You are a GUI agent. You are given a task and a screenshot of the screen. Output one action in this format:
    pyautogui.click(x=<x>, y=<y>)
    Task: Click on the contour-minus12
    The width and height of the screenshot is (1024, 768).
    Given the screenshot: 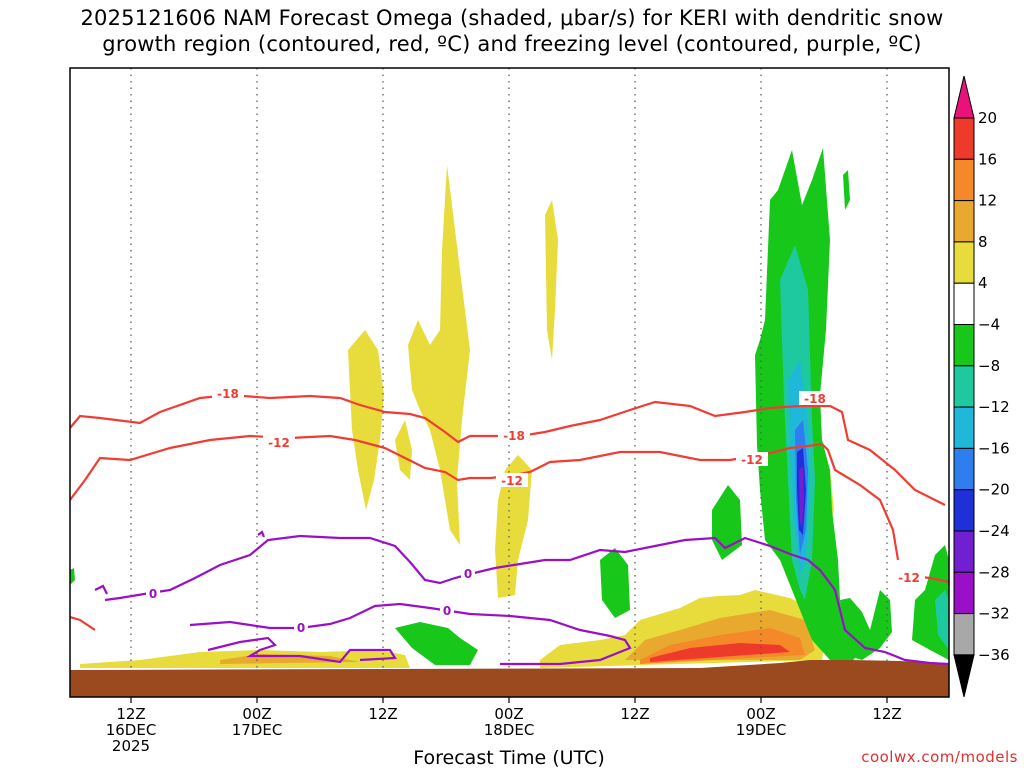 What is the action you would take?
    pyautogui.click(x=83, y=623)
    